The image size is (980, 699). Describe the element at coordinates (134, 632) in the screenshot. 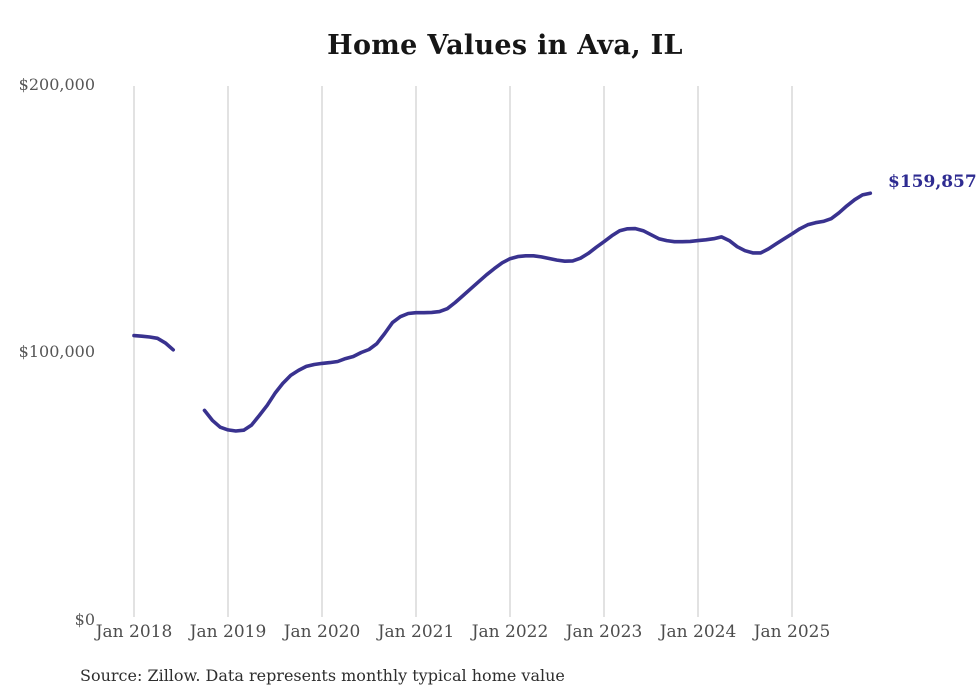

I see `x-axis-tick-label: Jan 2018` at that location.